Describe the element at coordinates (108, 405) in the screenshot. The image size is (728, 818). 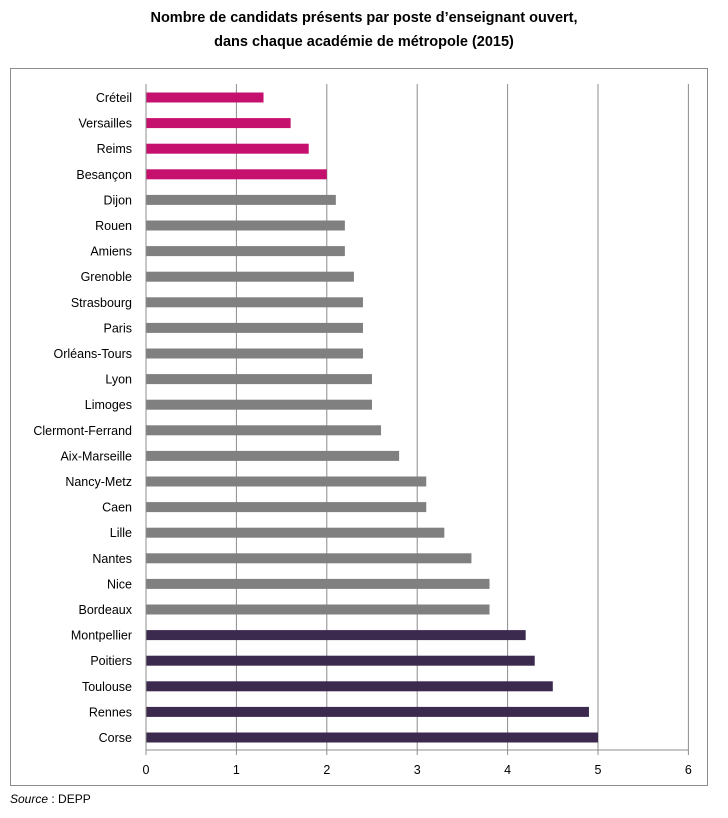
I see `category-label: Limoges` at that location.